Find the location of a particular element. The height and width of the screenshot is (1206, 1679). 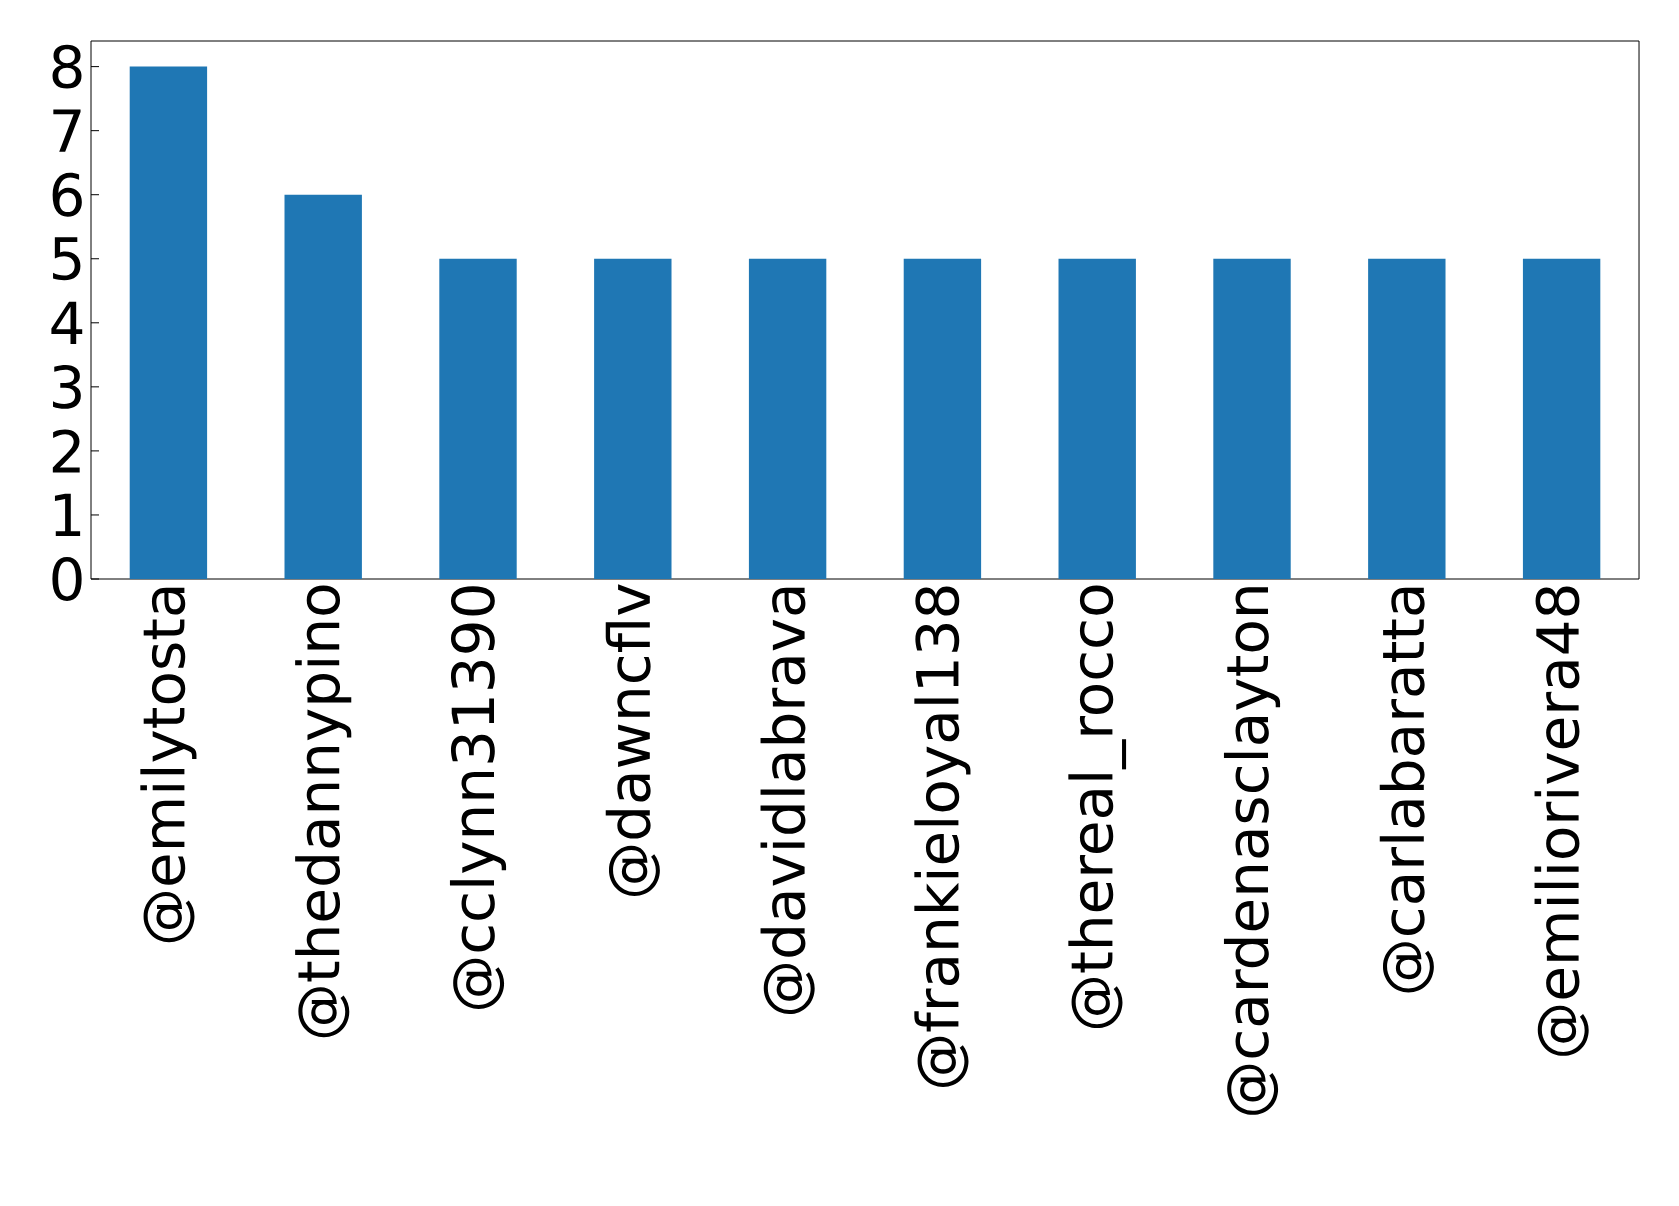

x-tick-label: @thedannypino is located at coordinates (323, 811).